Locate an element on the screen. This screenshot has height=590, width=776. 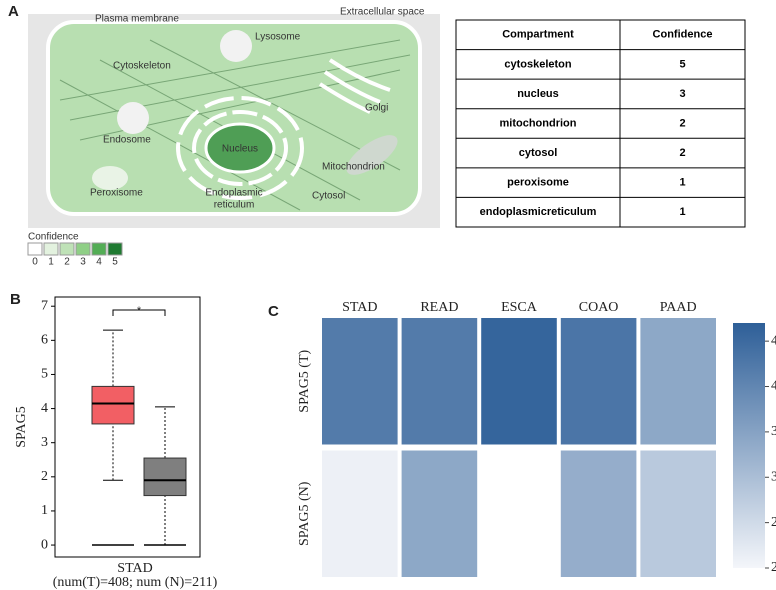
significance-bracket is located at coordinates (139, 312).